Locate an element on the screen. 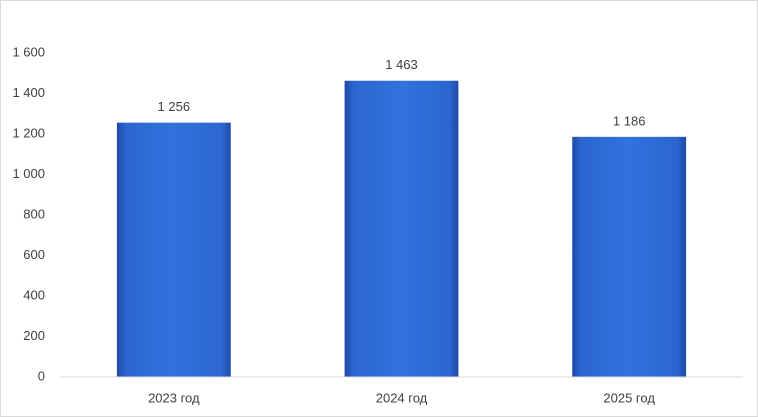  x-tick-label: 2023 год is located at coordinates (174, 397).